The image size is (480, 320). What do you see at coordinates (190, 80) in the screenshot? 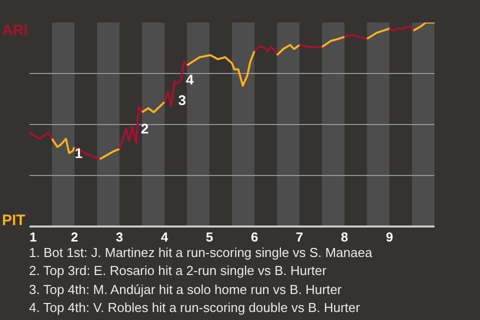
I see `annotation: 4` at bounding box center [190, 80].